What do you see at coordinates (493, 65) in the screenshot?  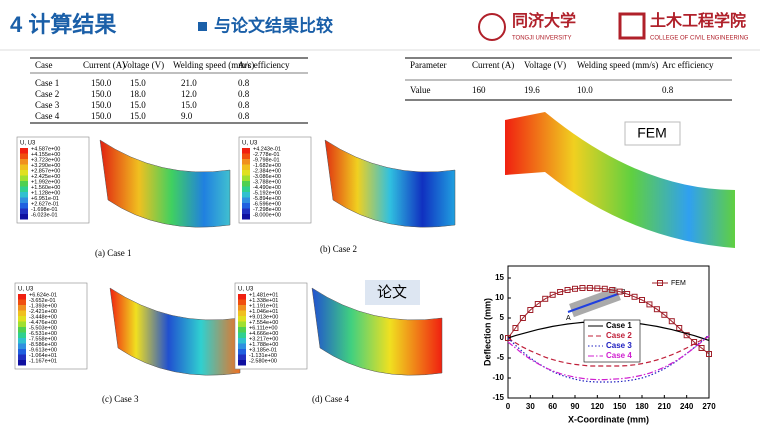 I see `table-header: Current (A)` at bounding box center [493, 65].